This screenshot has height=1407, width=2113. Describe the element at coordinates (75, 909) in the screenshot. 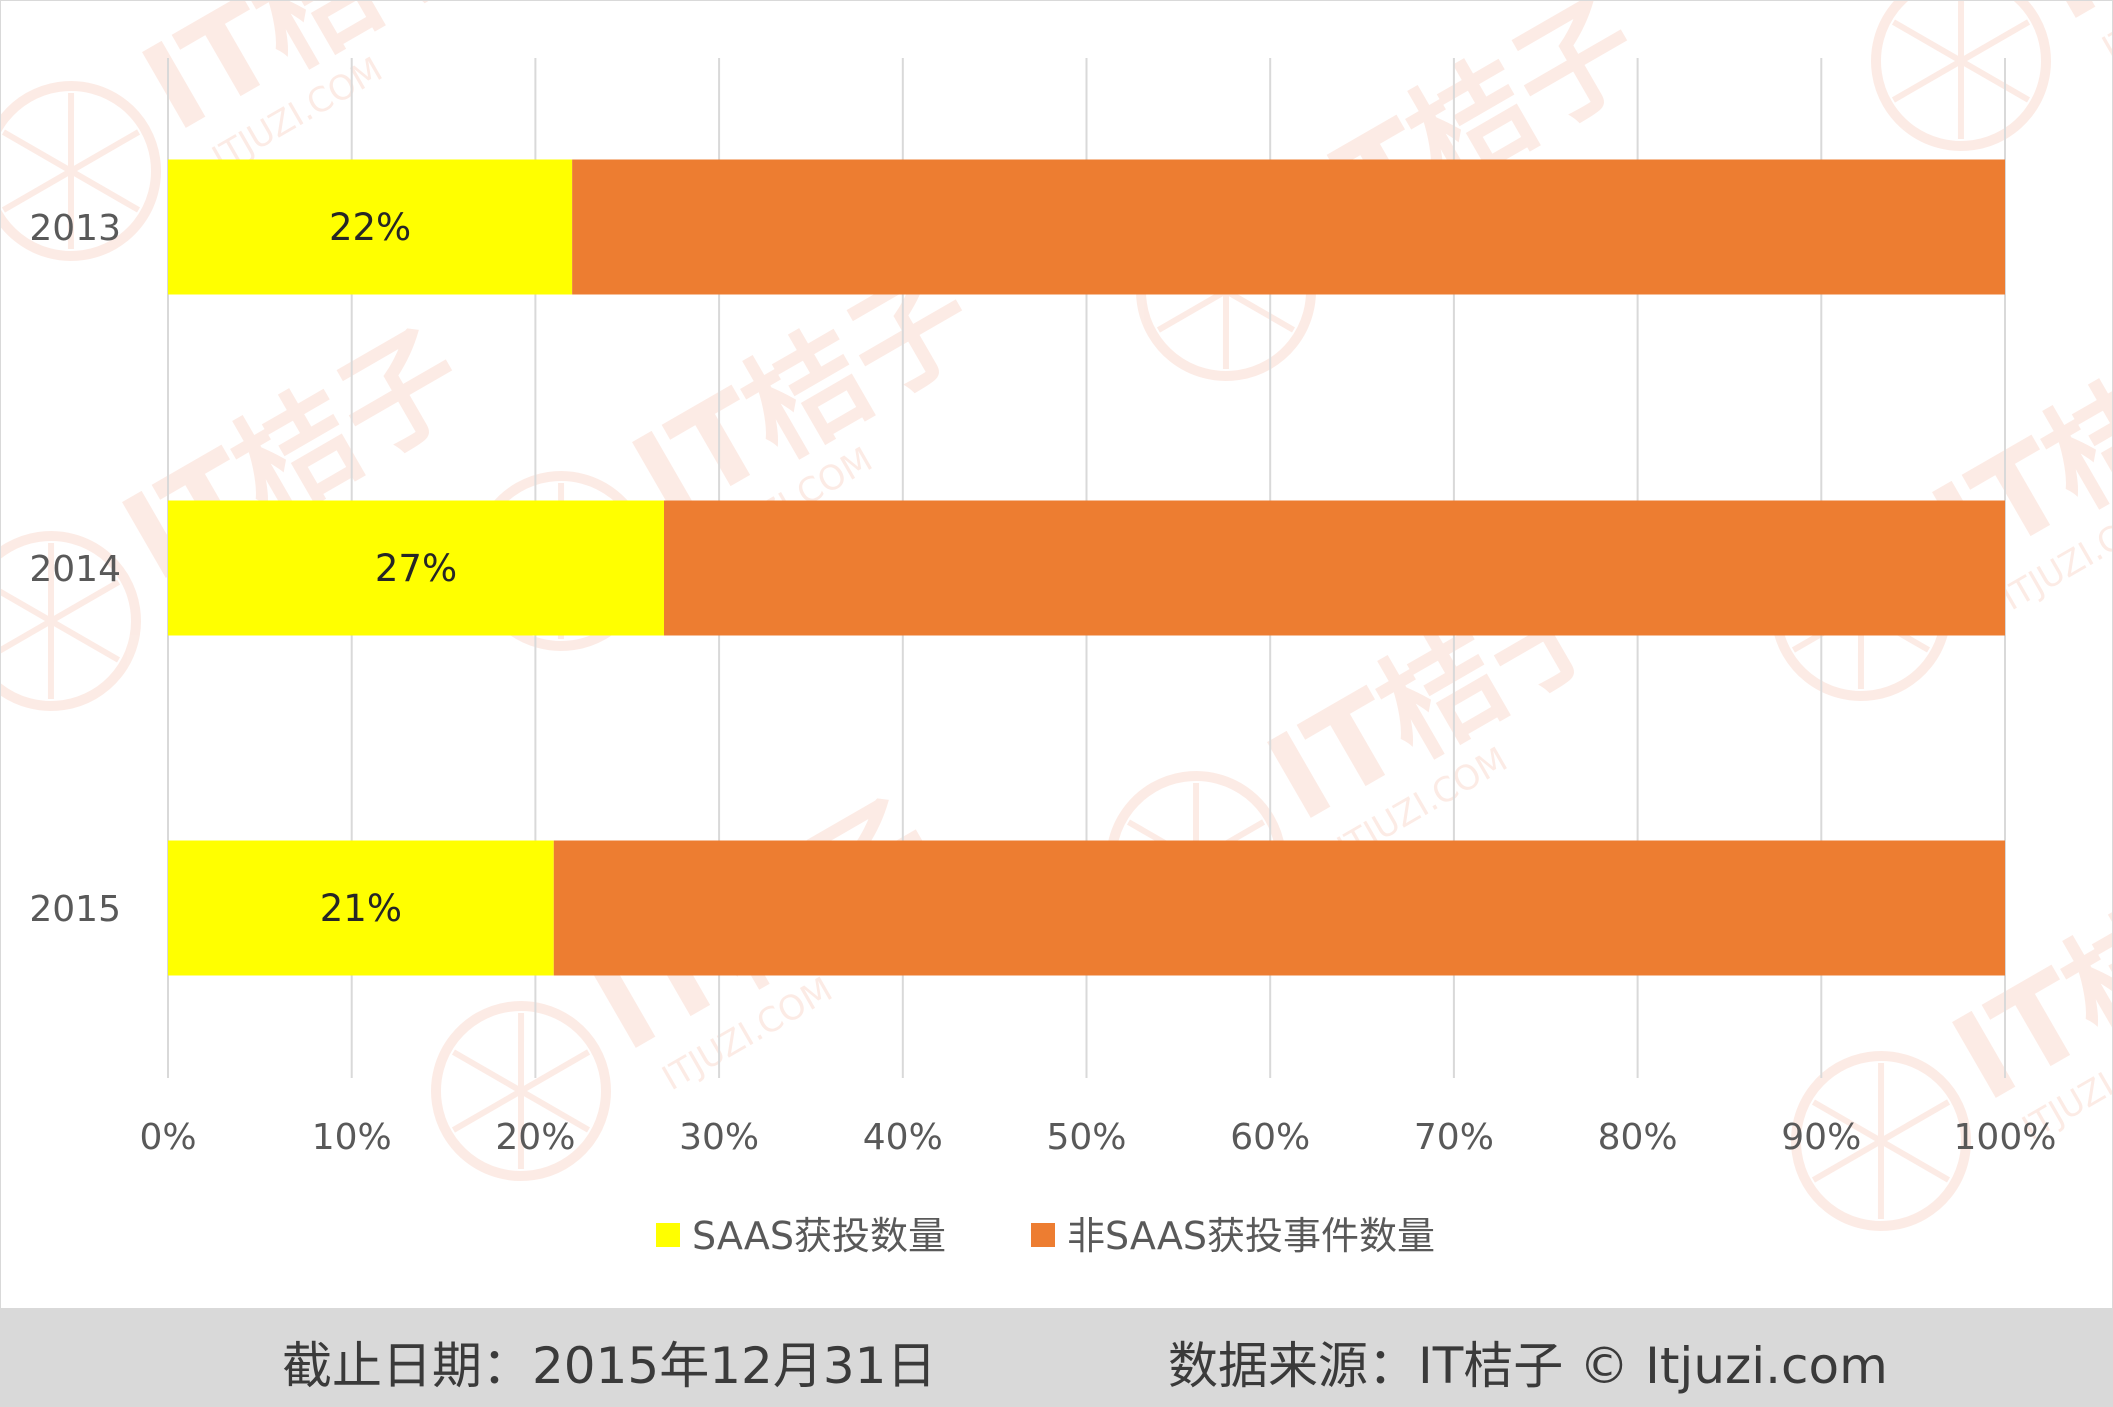

I see `y-tick-label: 2015` at that location.